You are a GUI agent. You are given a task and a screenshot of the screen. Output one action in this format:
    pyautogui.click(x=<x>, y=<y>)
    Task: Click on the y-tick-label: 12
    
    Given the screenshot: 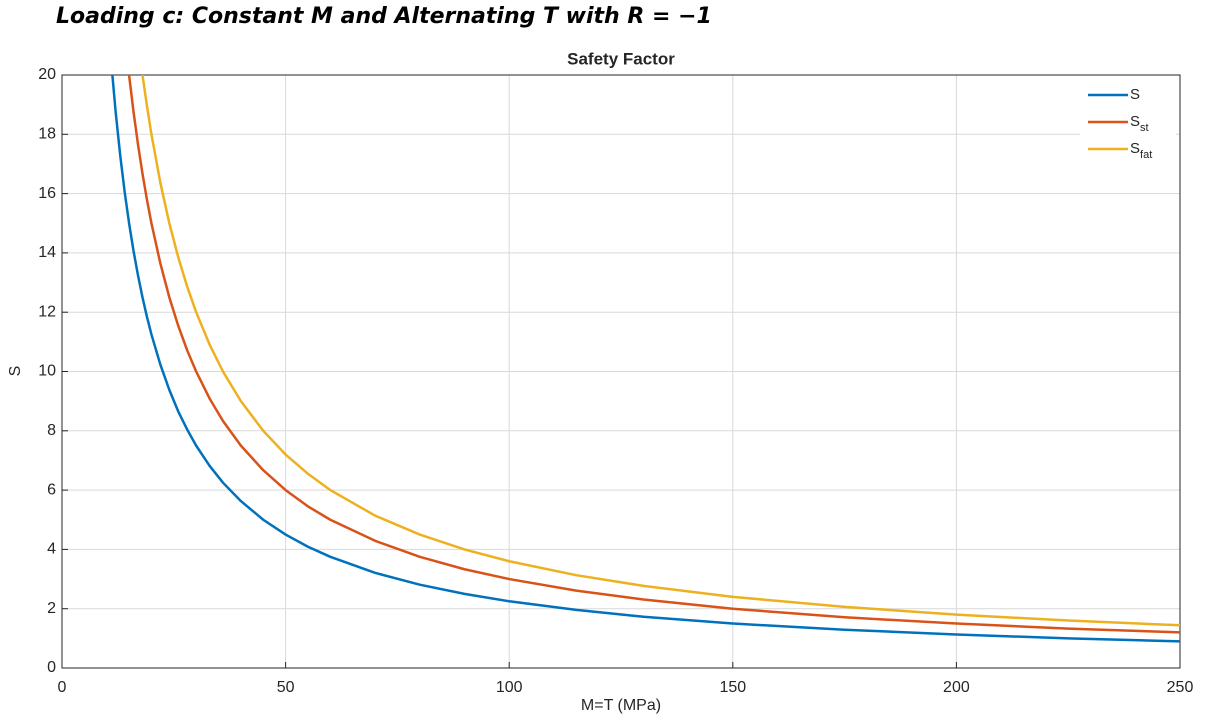 What is the action you would take?
    pyautogui.click(x=47, y=311)
    